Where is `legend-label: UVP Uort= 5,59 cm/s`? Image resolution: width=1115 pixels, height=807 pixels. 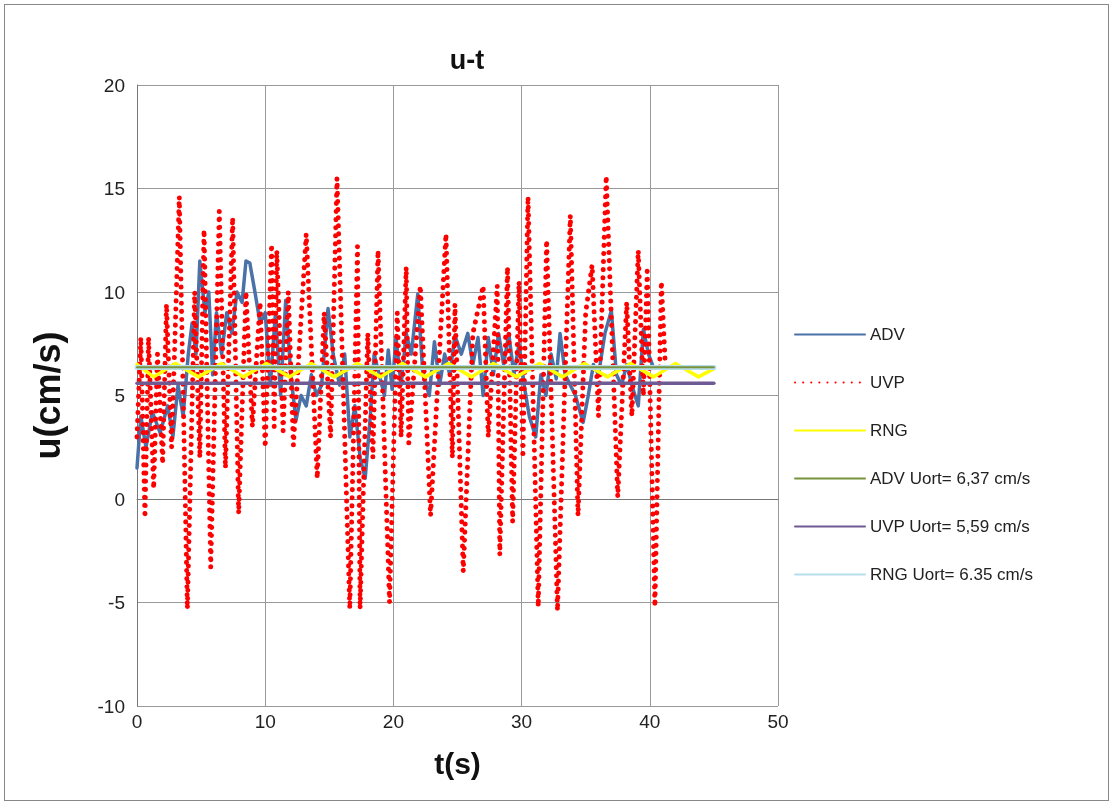
legend-label: UVP Uort= 5,59 cm/s is located at coordinates (950, 526).